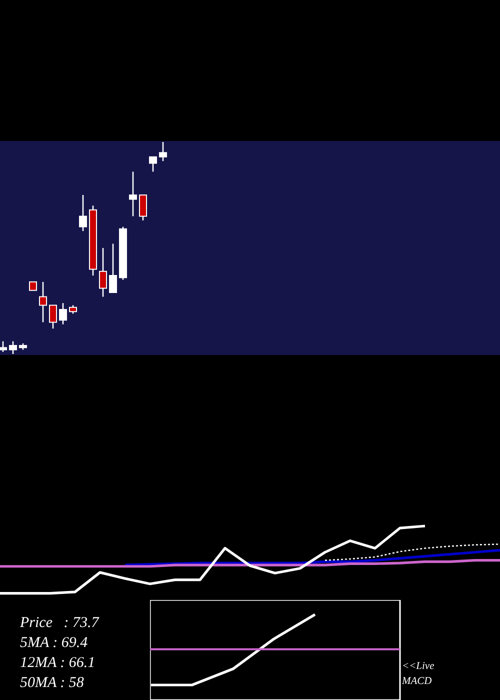 This screenshot has height=700, width=500. What do you see at coordinates (59, 623) in the screenshot?
I see `text: Price : 73.7` at bounding box center [59, 623].